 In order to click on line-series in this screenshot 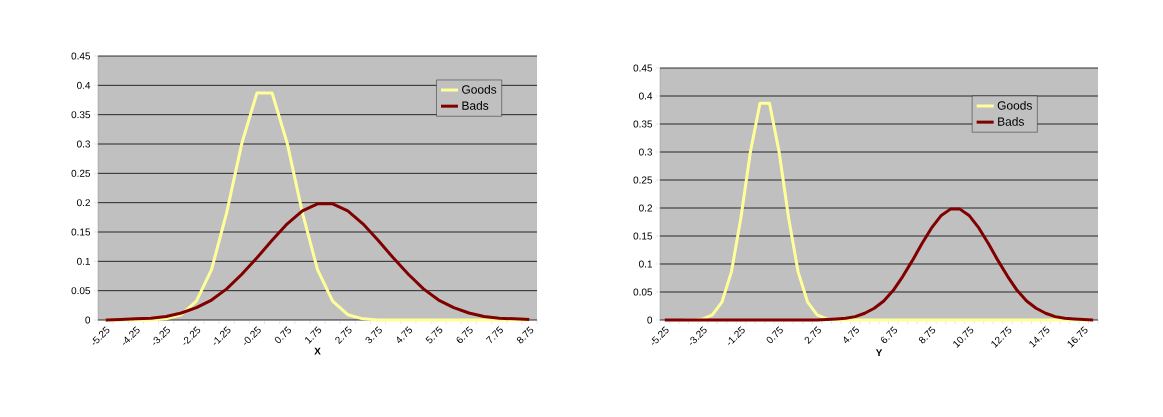, I will do `click(317, 262)`.